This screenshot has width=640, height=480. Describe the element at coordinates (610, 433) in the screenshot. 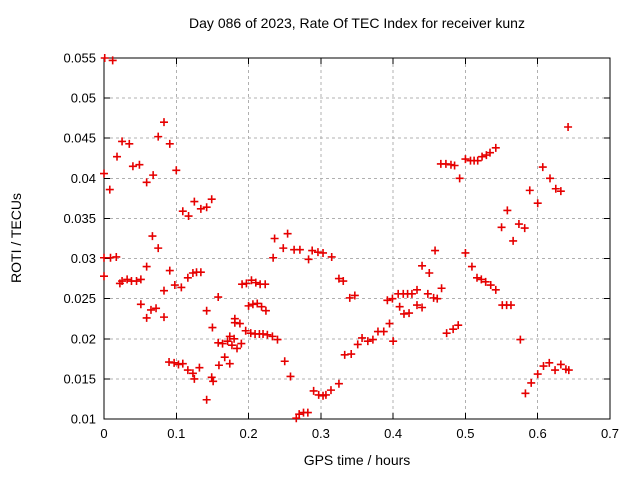

I see `x-tick-label: 0.7` at that location.